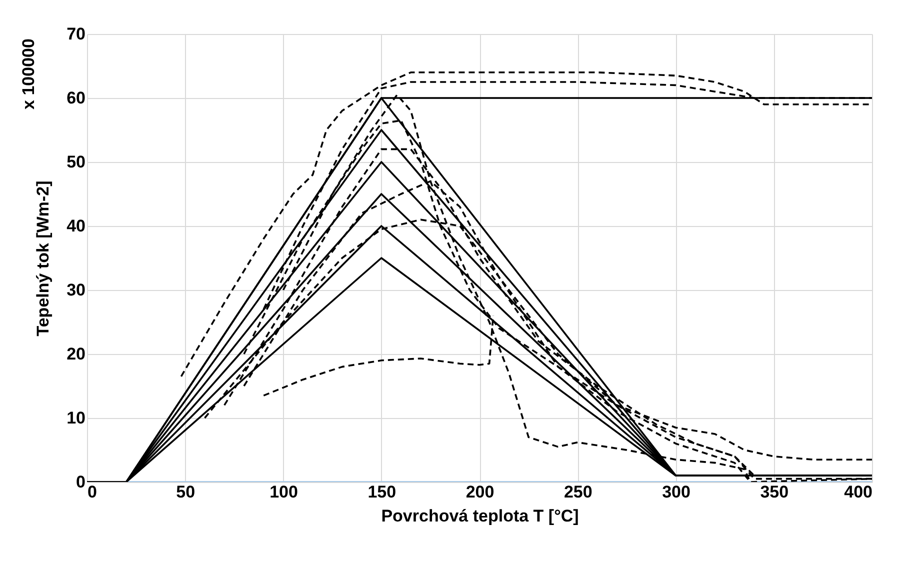 Image resolution: width=905 pixels, height=563 pixels. I want to click on x-tick-label: 50, so click(186, 492).